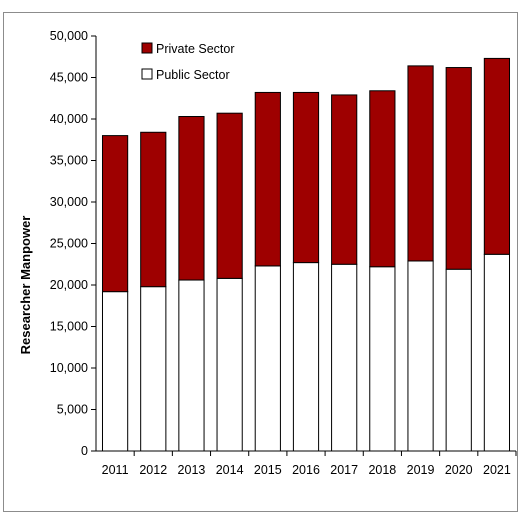 The height and width of the screenshot is (514, 523). What do you see at coordinates (421, 470) in the screenshot?
I see `x-tick-label: 2019` at bounding box center [421, 470].